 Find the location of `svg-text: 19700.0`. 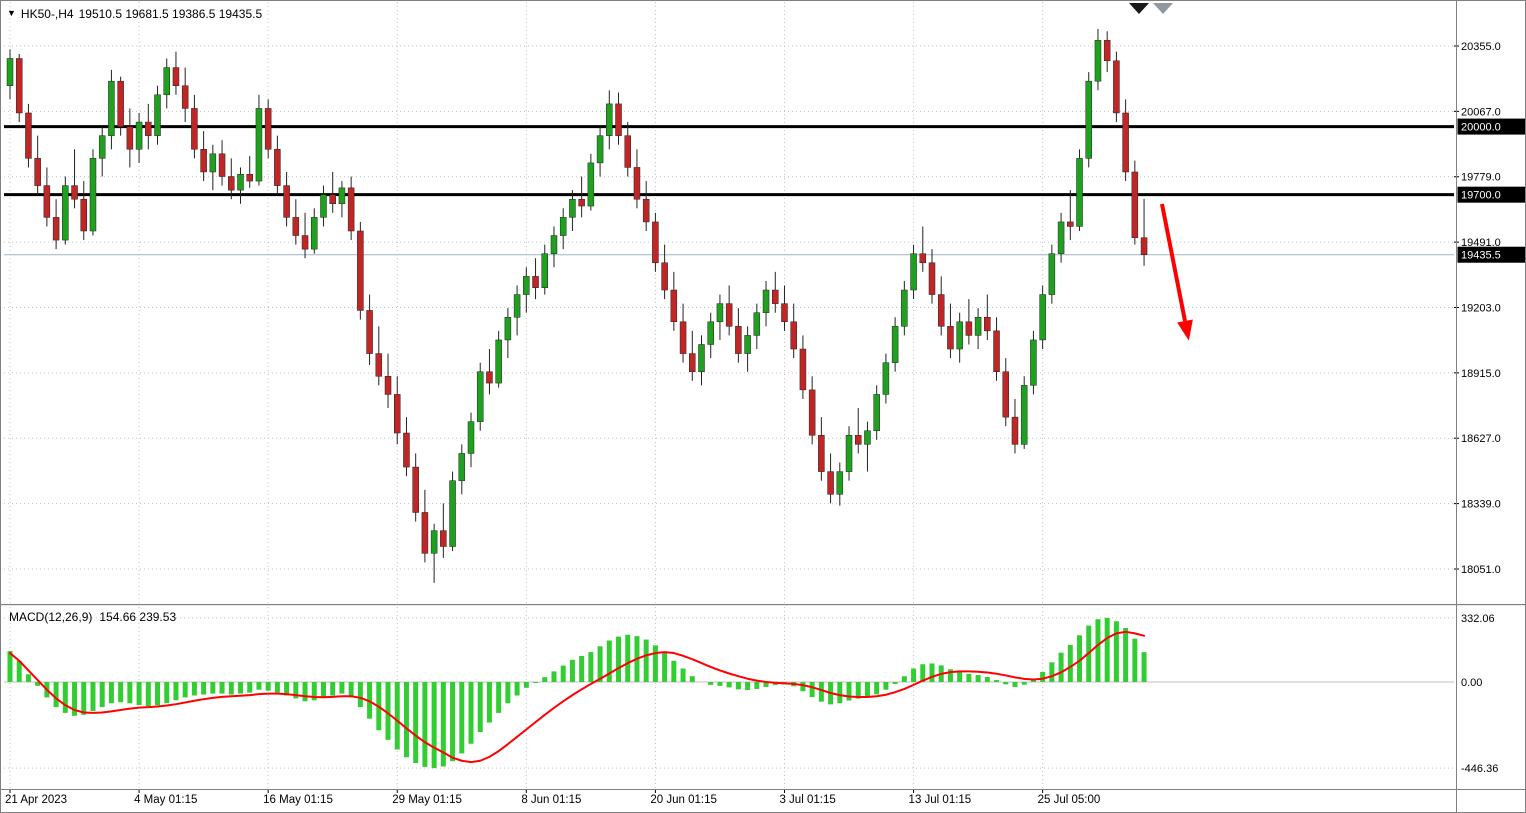

svg-text: 19700.0 is located at coordinates (1481, 196).